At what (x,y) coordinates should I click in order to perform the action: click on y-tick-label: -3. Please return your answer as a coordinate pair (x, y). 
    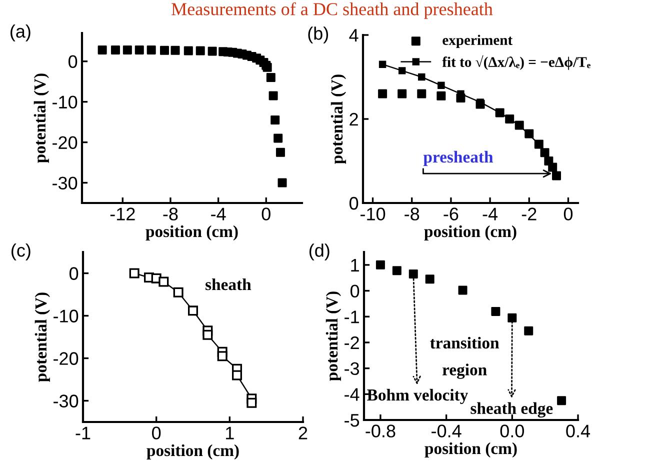
    Looking at the image, I should click on (352, 369).